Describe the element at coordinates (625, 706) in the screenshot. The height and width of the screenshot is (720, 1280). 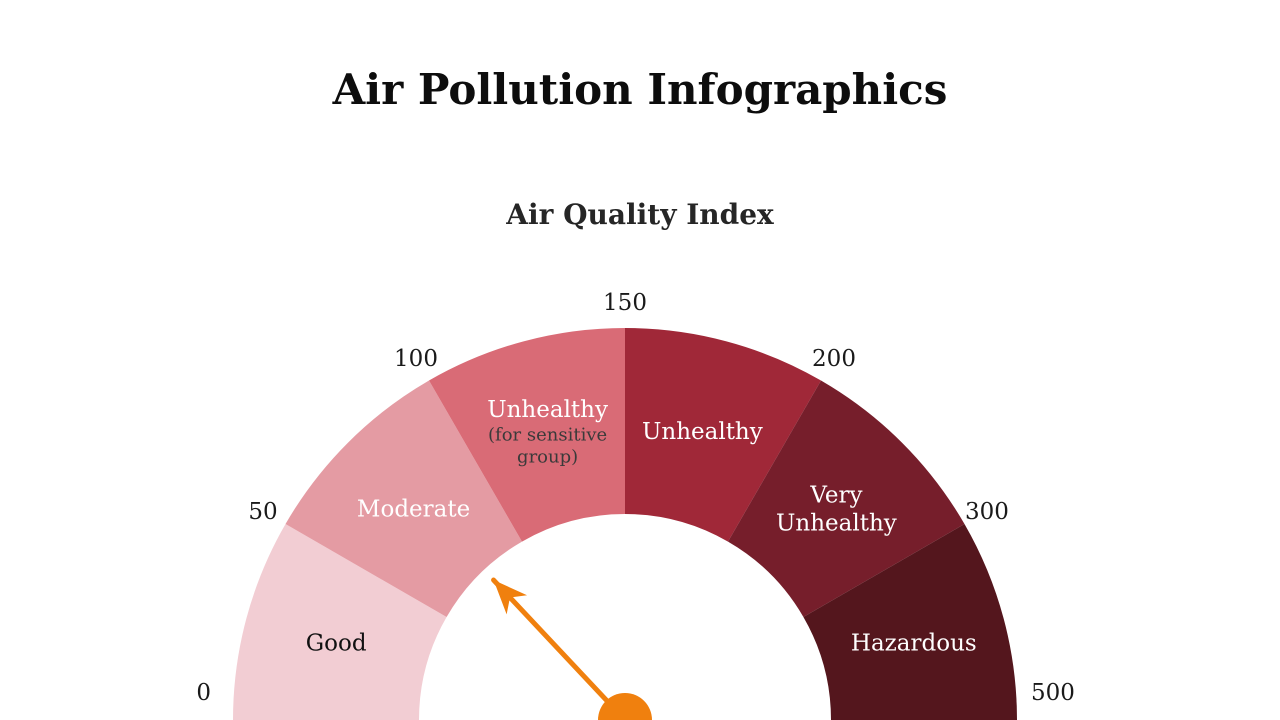
I see `needle-hub` at that location.